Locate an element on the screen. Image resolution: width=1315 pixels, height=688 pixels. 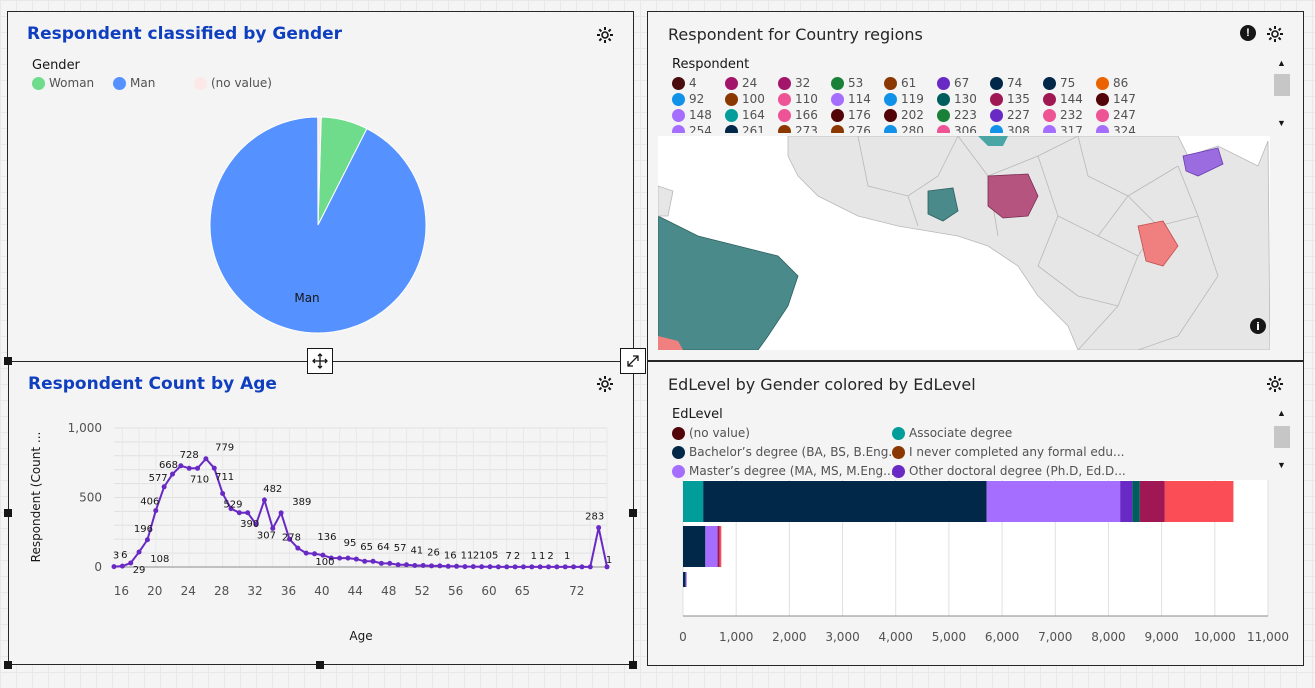
legend-item: 176 is located at coordinates (857, 115).